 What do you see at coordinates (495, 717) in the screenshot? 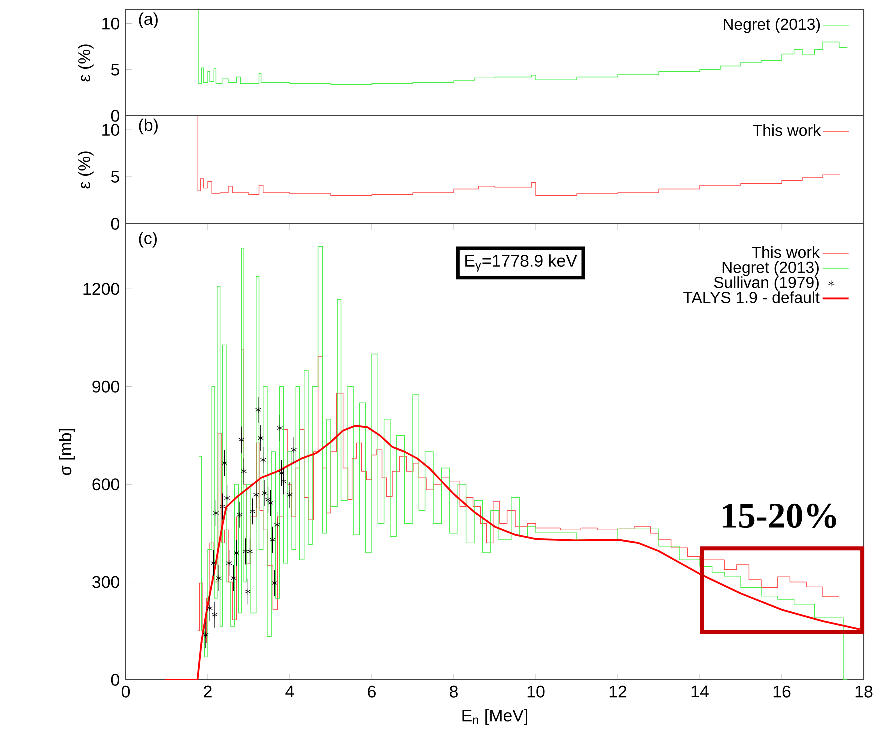
I see `x-axis-title: E$_{n}$ [MeV]` at bounding box center [495, 717].